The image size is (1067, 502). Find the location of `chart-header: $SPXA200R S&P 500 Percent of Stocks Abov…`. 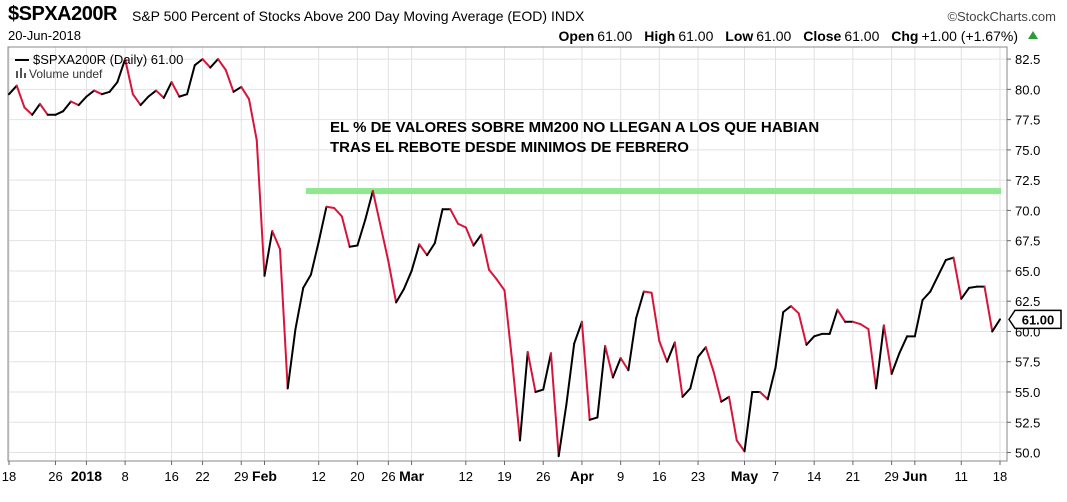

chart-header: $SPXA200R S&P 500 Percent of Stocks Abov… is located at coordinates (533, 15).